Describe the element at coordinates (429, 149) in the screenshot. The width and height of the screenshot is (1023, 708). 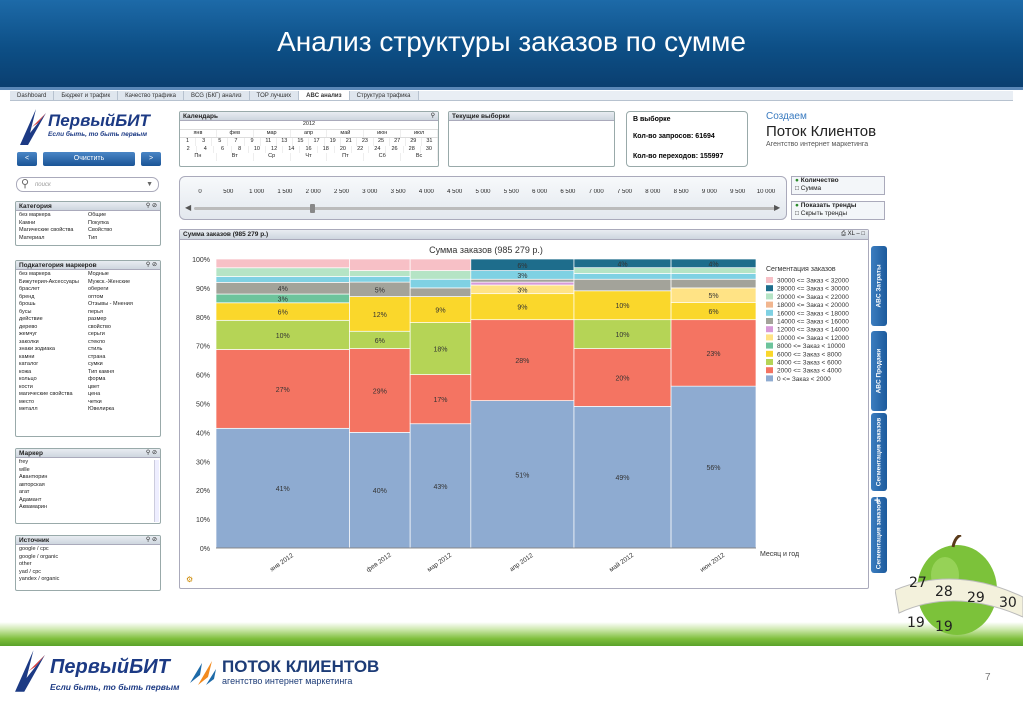
I see `calendar-day: 30` at that location.